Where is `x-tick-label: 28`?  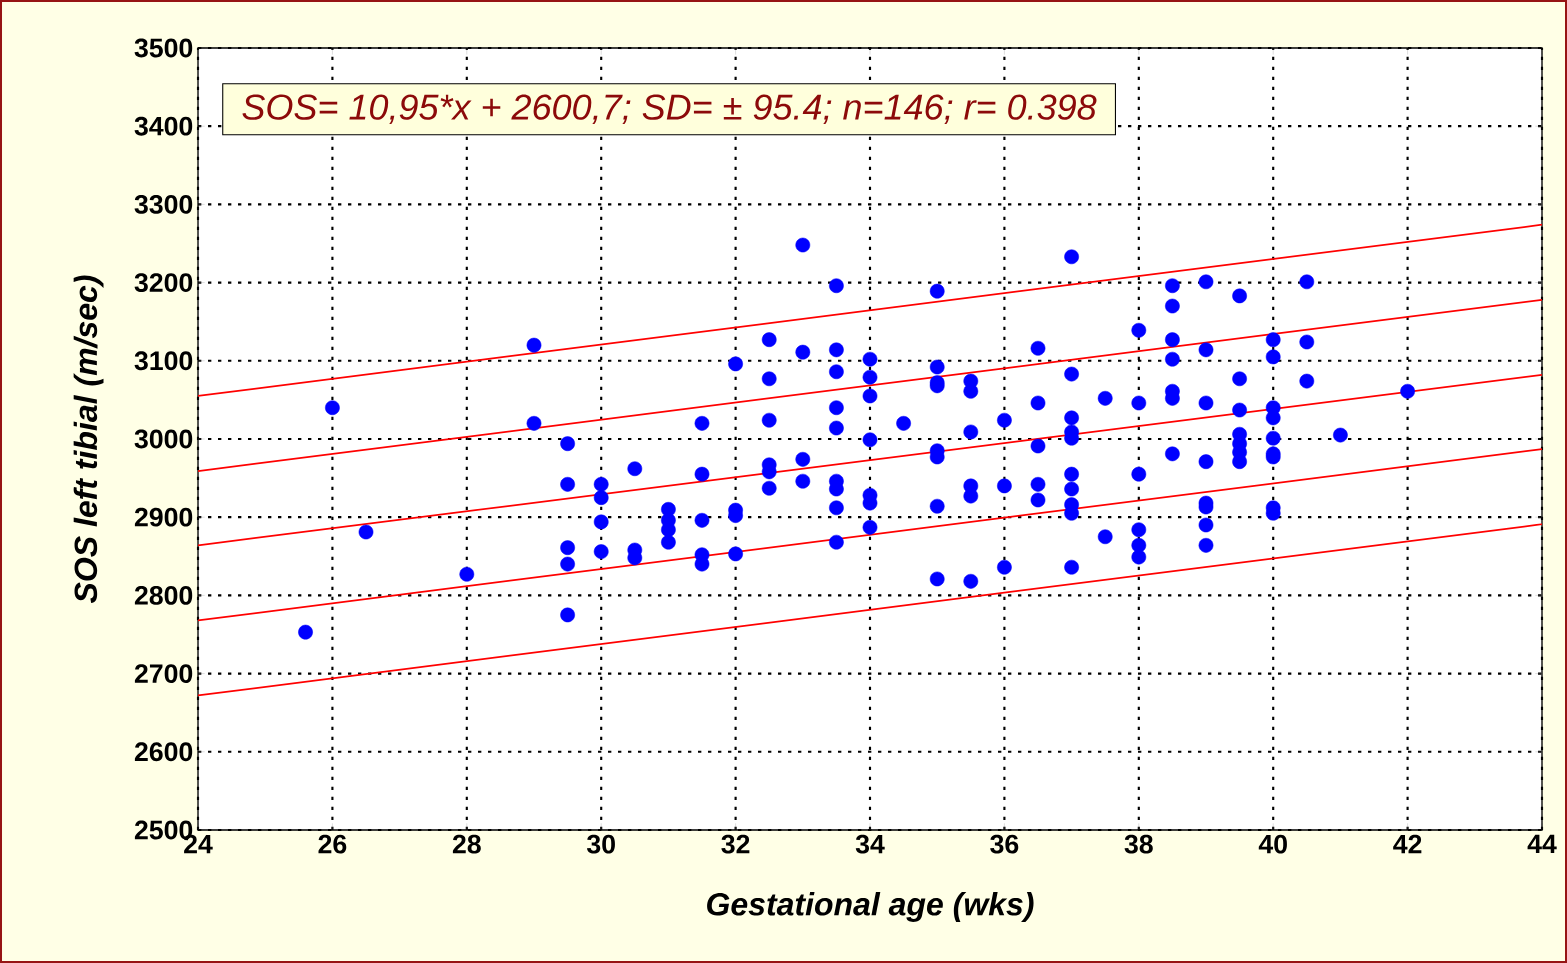 x-tick-label: 28 is located at coordinates (466, 844).